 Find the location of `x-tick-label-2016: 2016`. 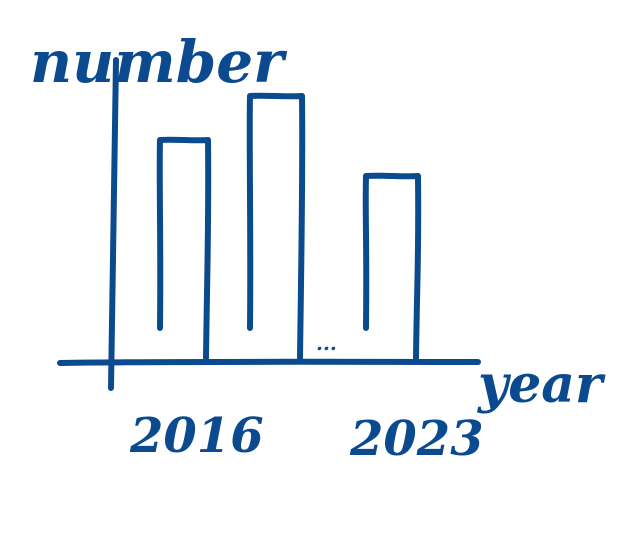

x-tick-label-2016: 2016 is located at coordinates (196, 436).